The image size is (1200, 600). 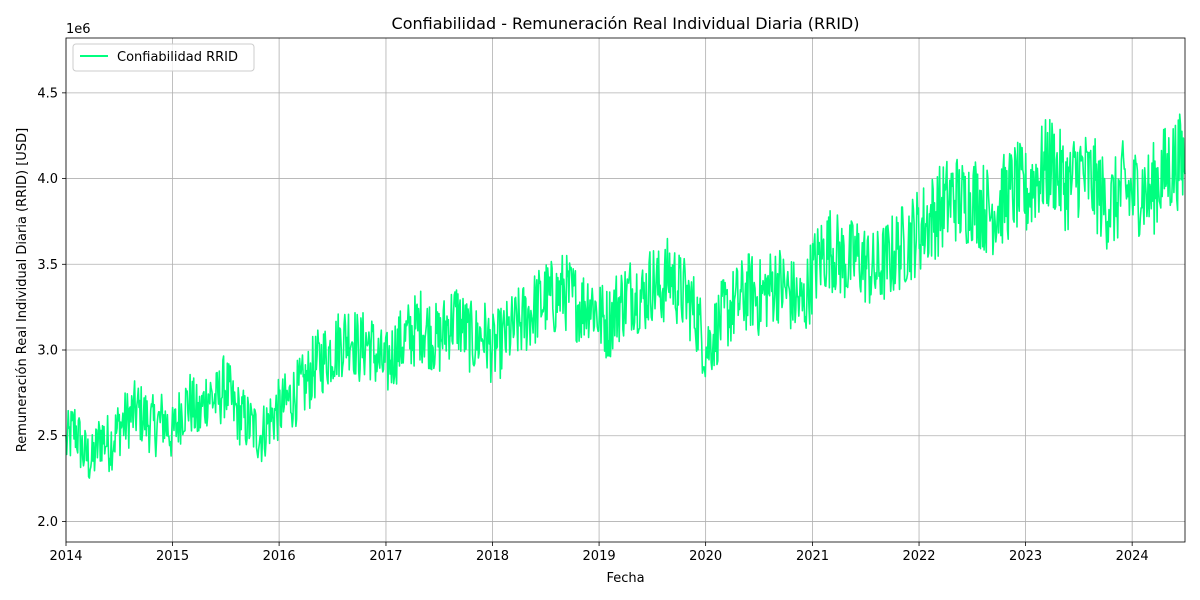 I want to click on y-tick-label: 3.5, so click(x=47, y=265).